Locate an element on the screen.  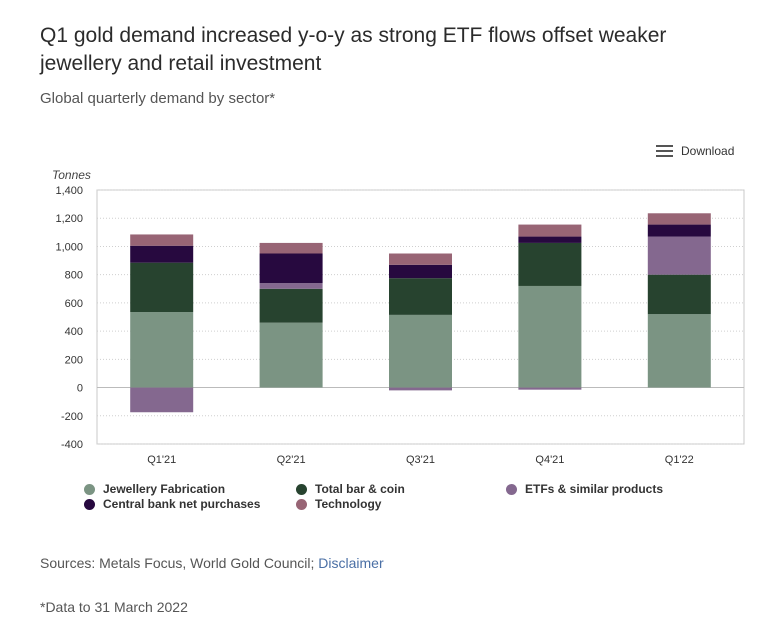
y-tick-label: 1,400 is located at coordinates (69, 191).